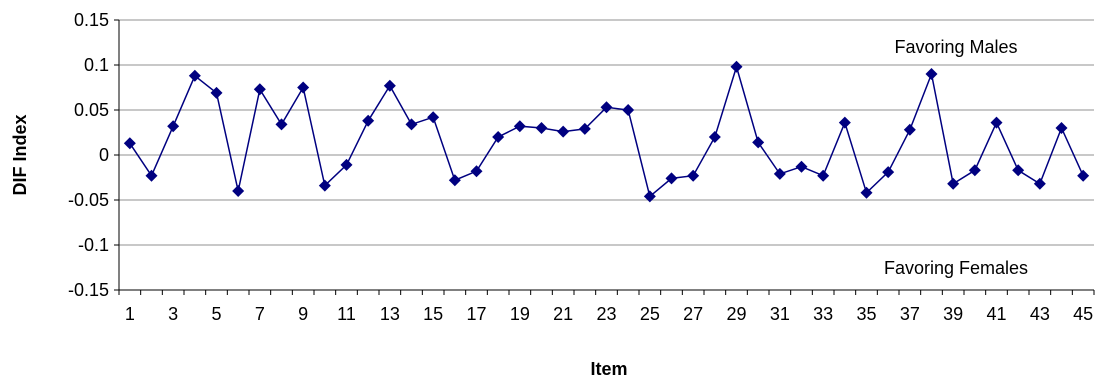 The width and height of the screenshot is (1102, 383). I want to click on x-tick-label: 23, so click(606, 314).